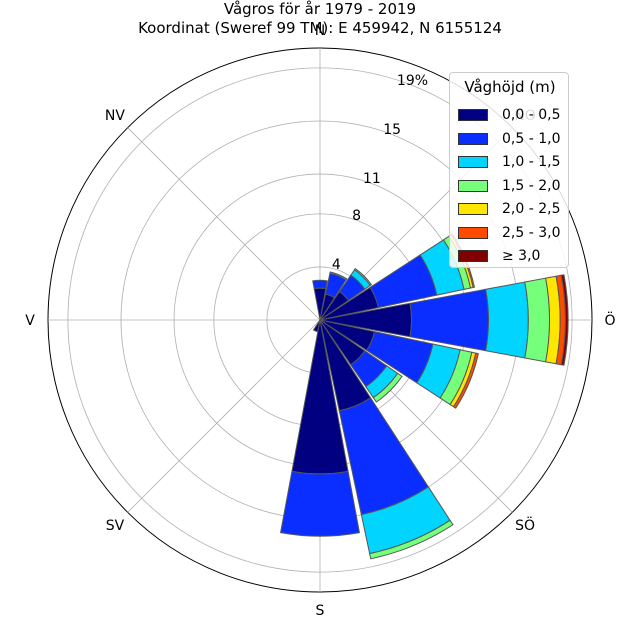  What do you see at coordinates (115, 526) in the screenshot?
I see `direction-label: SV` at bounding box center [115, 526].